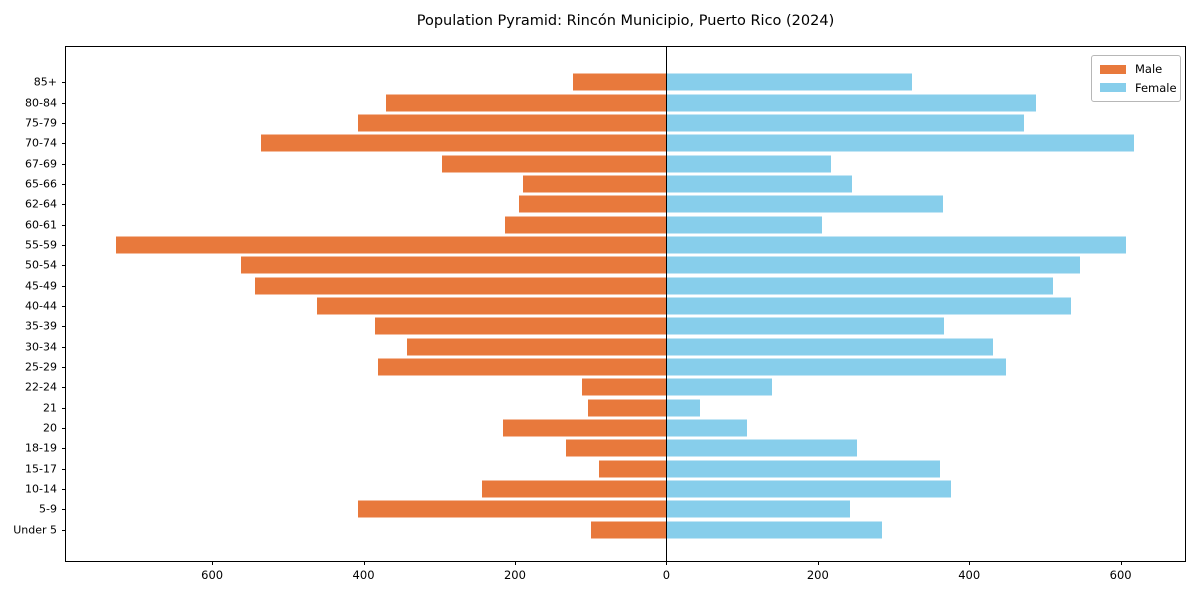 The width and height of the screenshot is (1200, 600). Describe the element at coordinates (1149, 69) in the screenshot. I see `legend-male-label: Male` at that location.